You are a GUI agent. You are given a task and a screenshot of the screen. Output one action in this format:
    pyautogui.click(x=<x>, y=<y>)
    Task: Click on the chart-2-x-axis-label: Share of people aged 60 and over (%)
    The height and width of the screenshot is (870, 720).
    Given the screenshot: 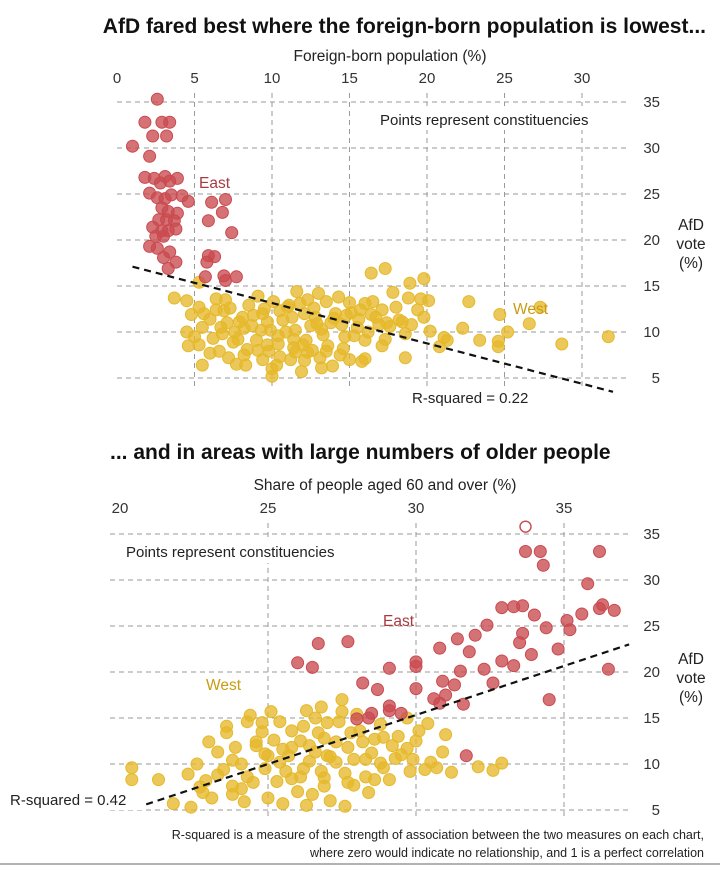 What is the action you would take?
    pyautogui.click(x=385, y=485)
    